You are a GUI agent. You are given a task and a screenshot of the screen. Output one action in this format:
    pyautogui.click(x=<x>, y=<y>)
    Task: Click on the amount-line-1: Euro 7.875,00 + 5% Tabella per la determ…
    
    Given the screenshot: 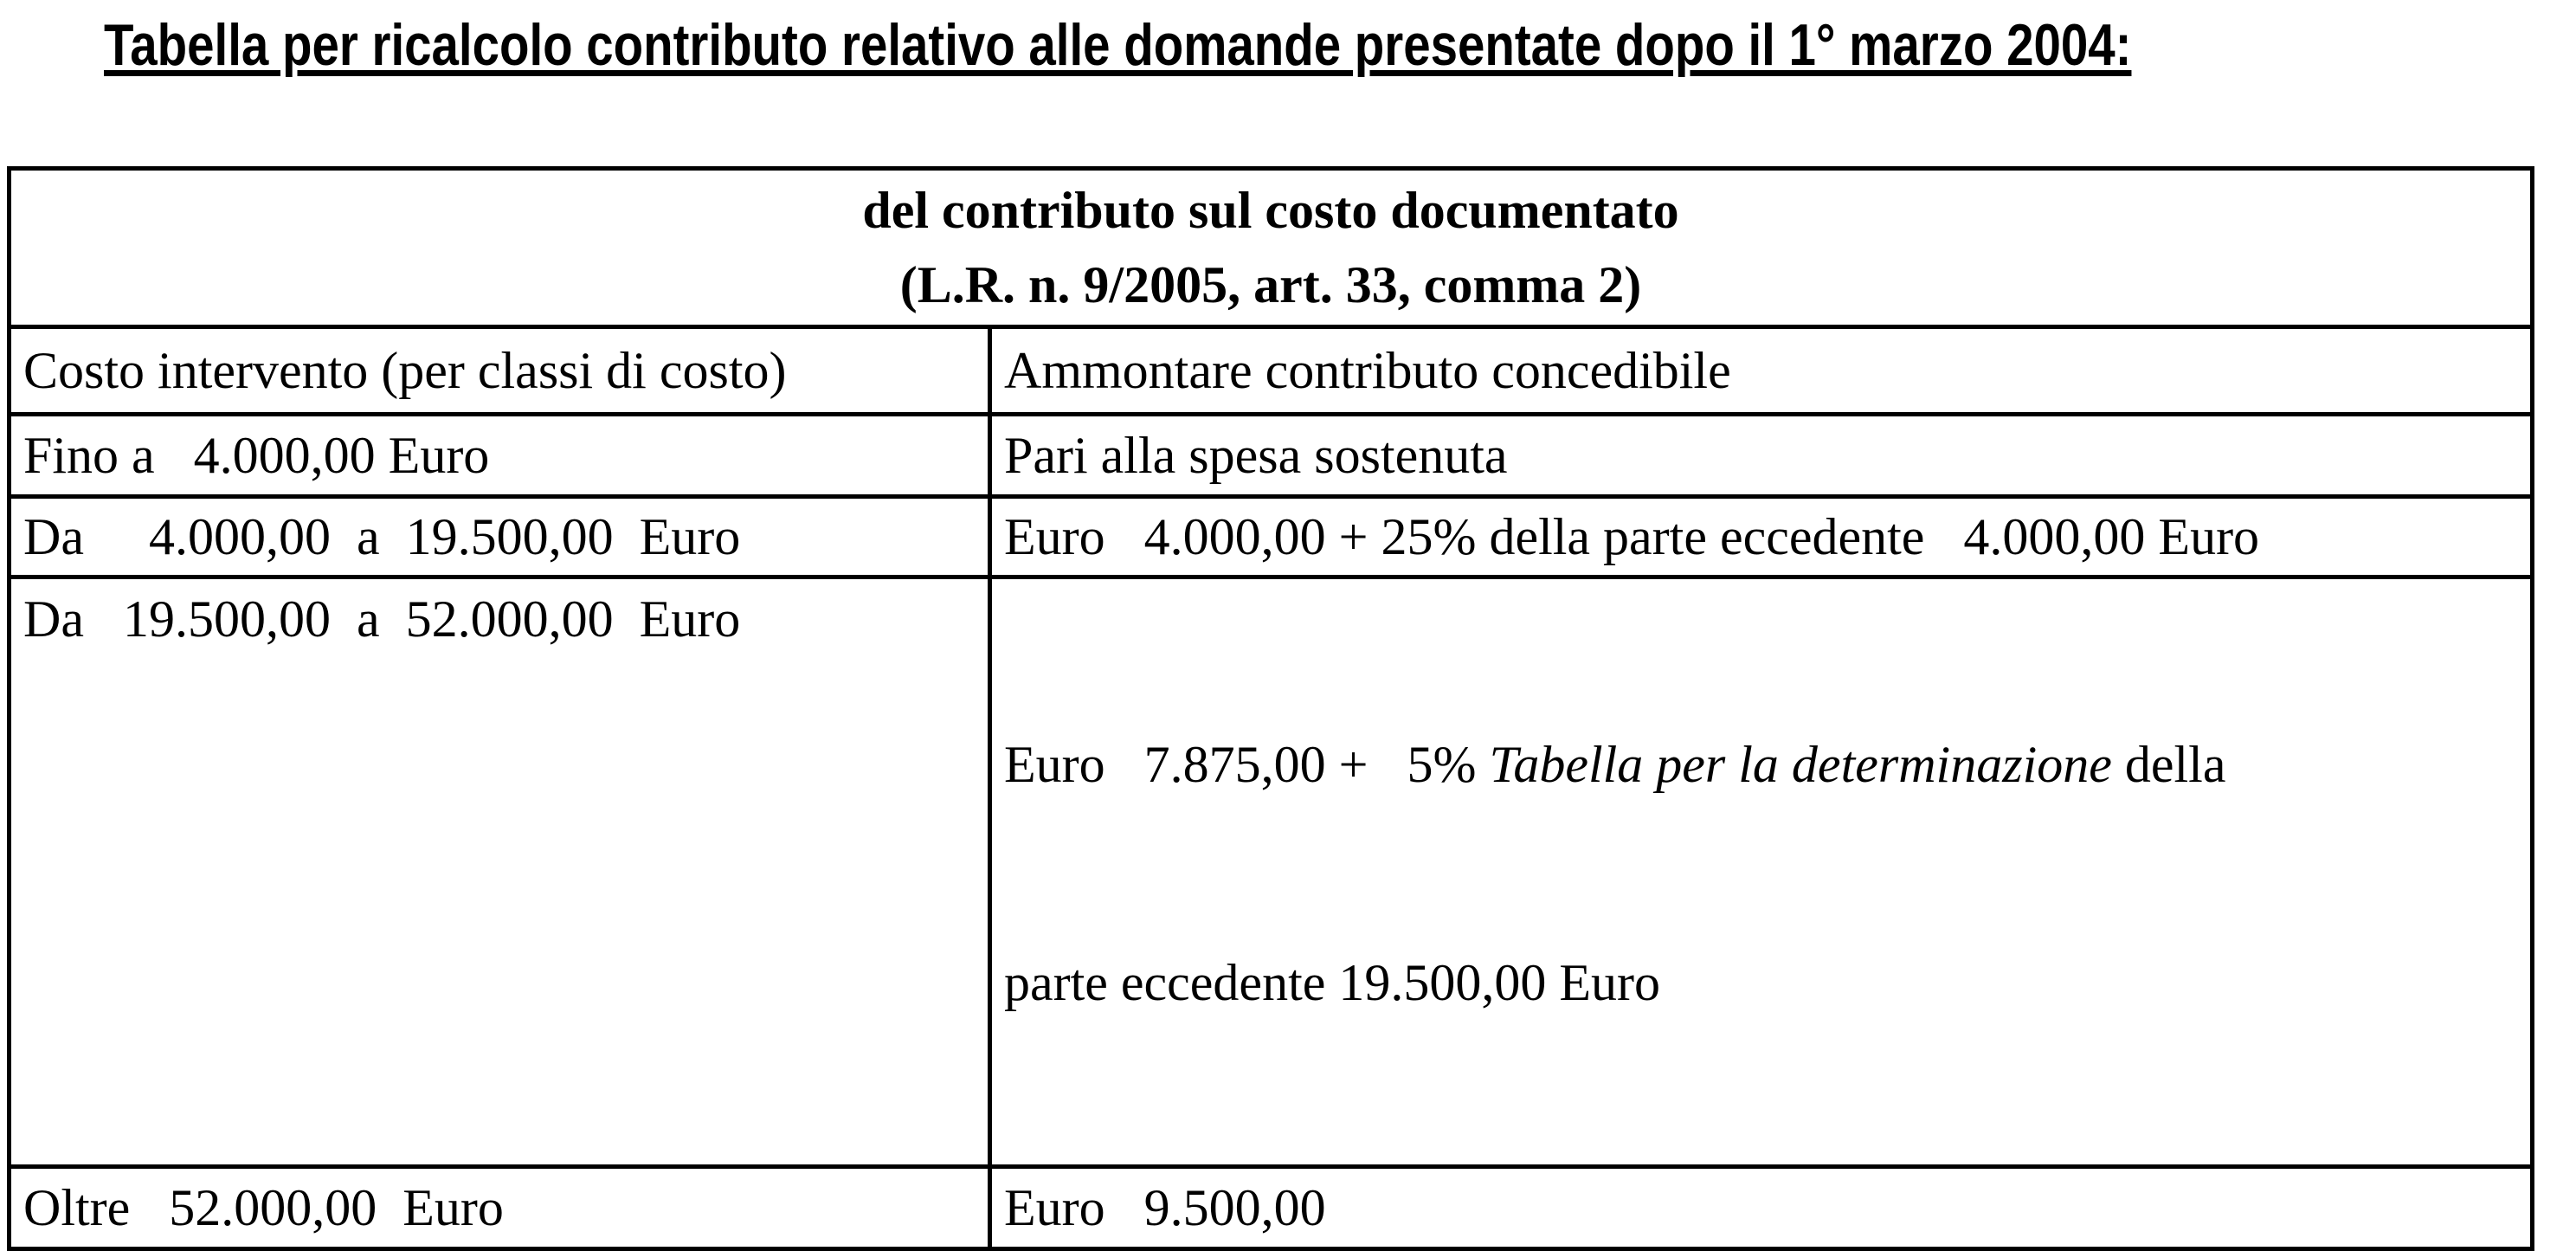 What is the action you would take?
    pyautogui.click(x=1761, y=765)
    